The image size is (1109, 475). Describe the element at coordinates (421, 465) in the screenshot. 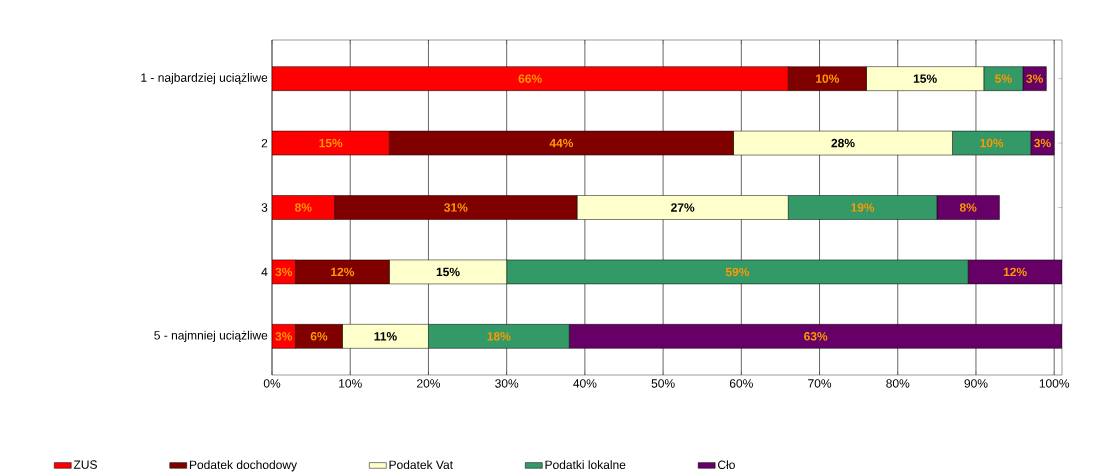

I see `legend-label: Podatek Vat` at that location.